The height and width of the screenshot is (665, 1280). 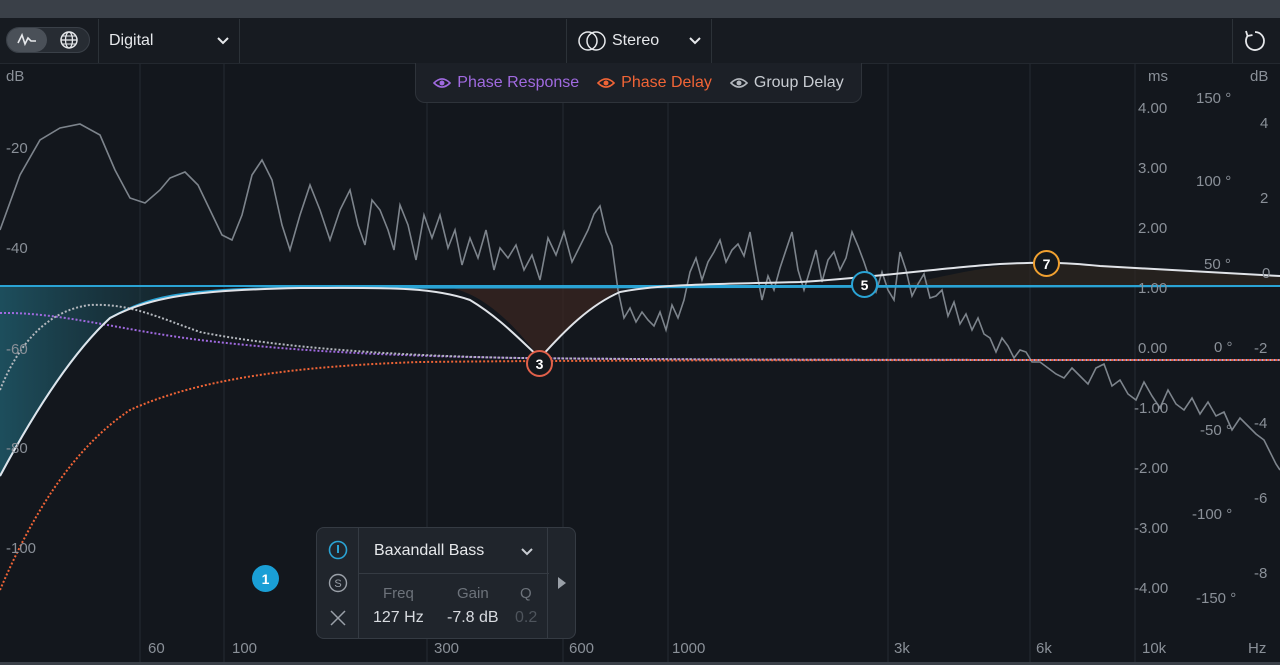 I want to click on q-value: 0.2, so click(x=526, y=617).